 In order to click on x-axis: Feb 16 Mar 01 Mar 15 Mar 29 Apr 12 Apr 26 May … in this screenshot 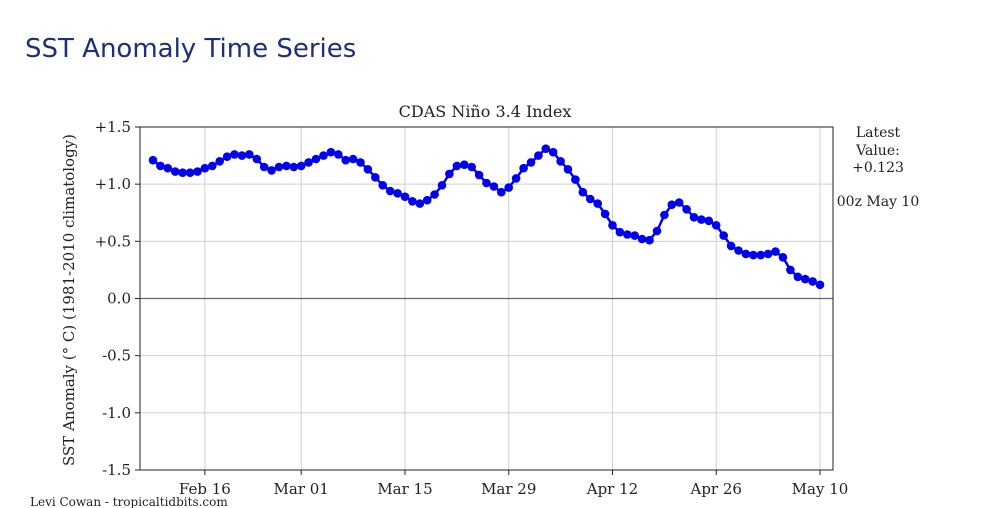, I will do `click(513, 484)`.